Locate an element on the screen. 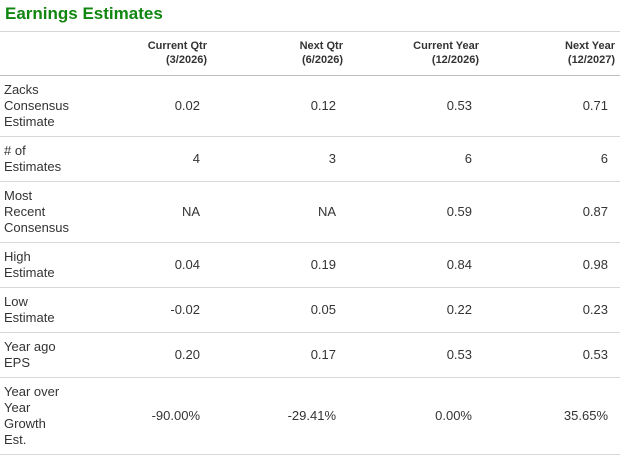 This screenshot has width=620, height=455. cell-value: 0.22 is located at coordinates (416, 310).